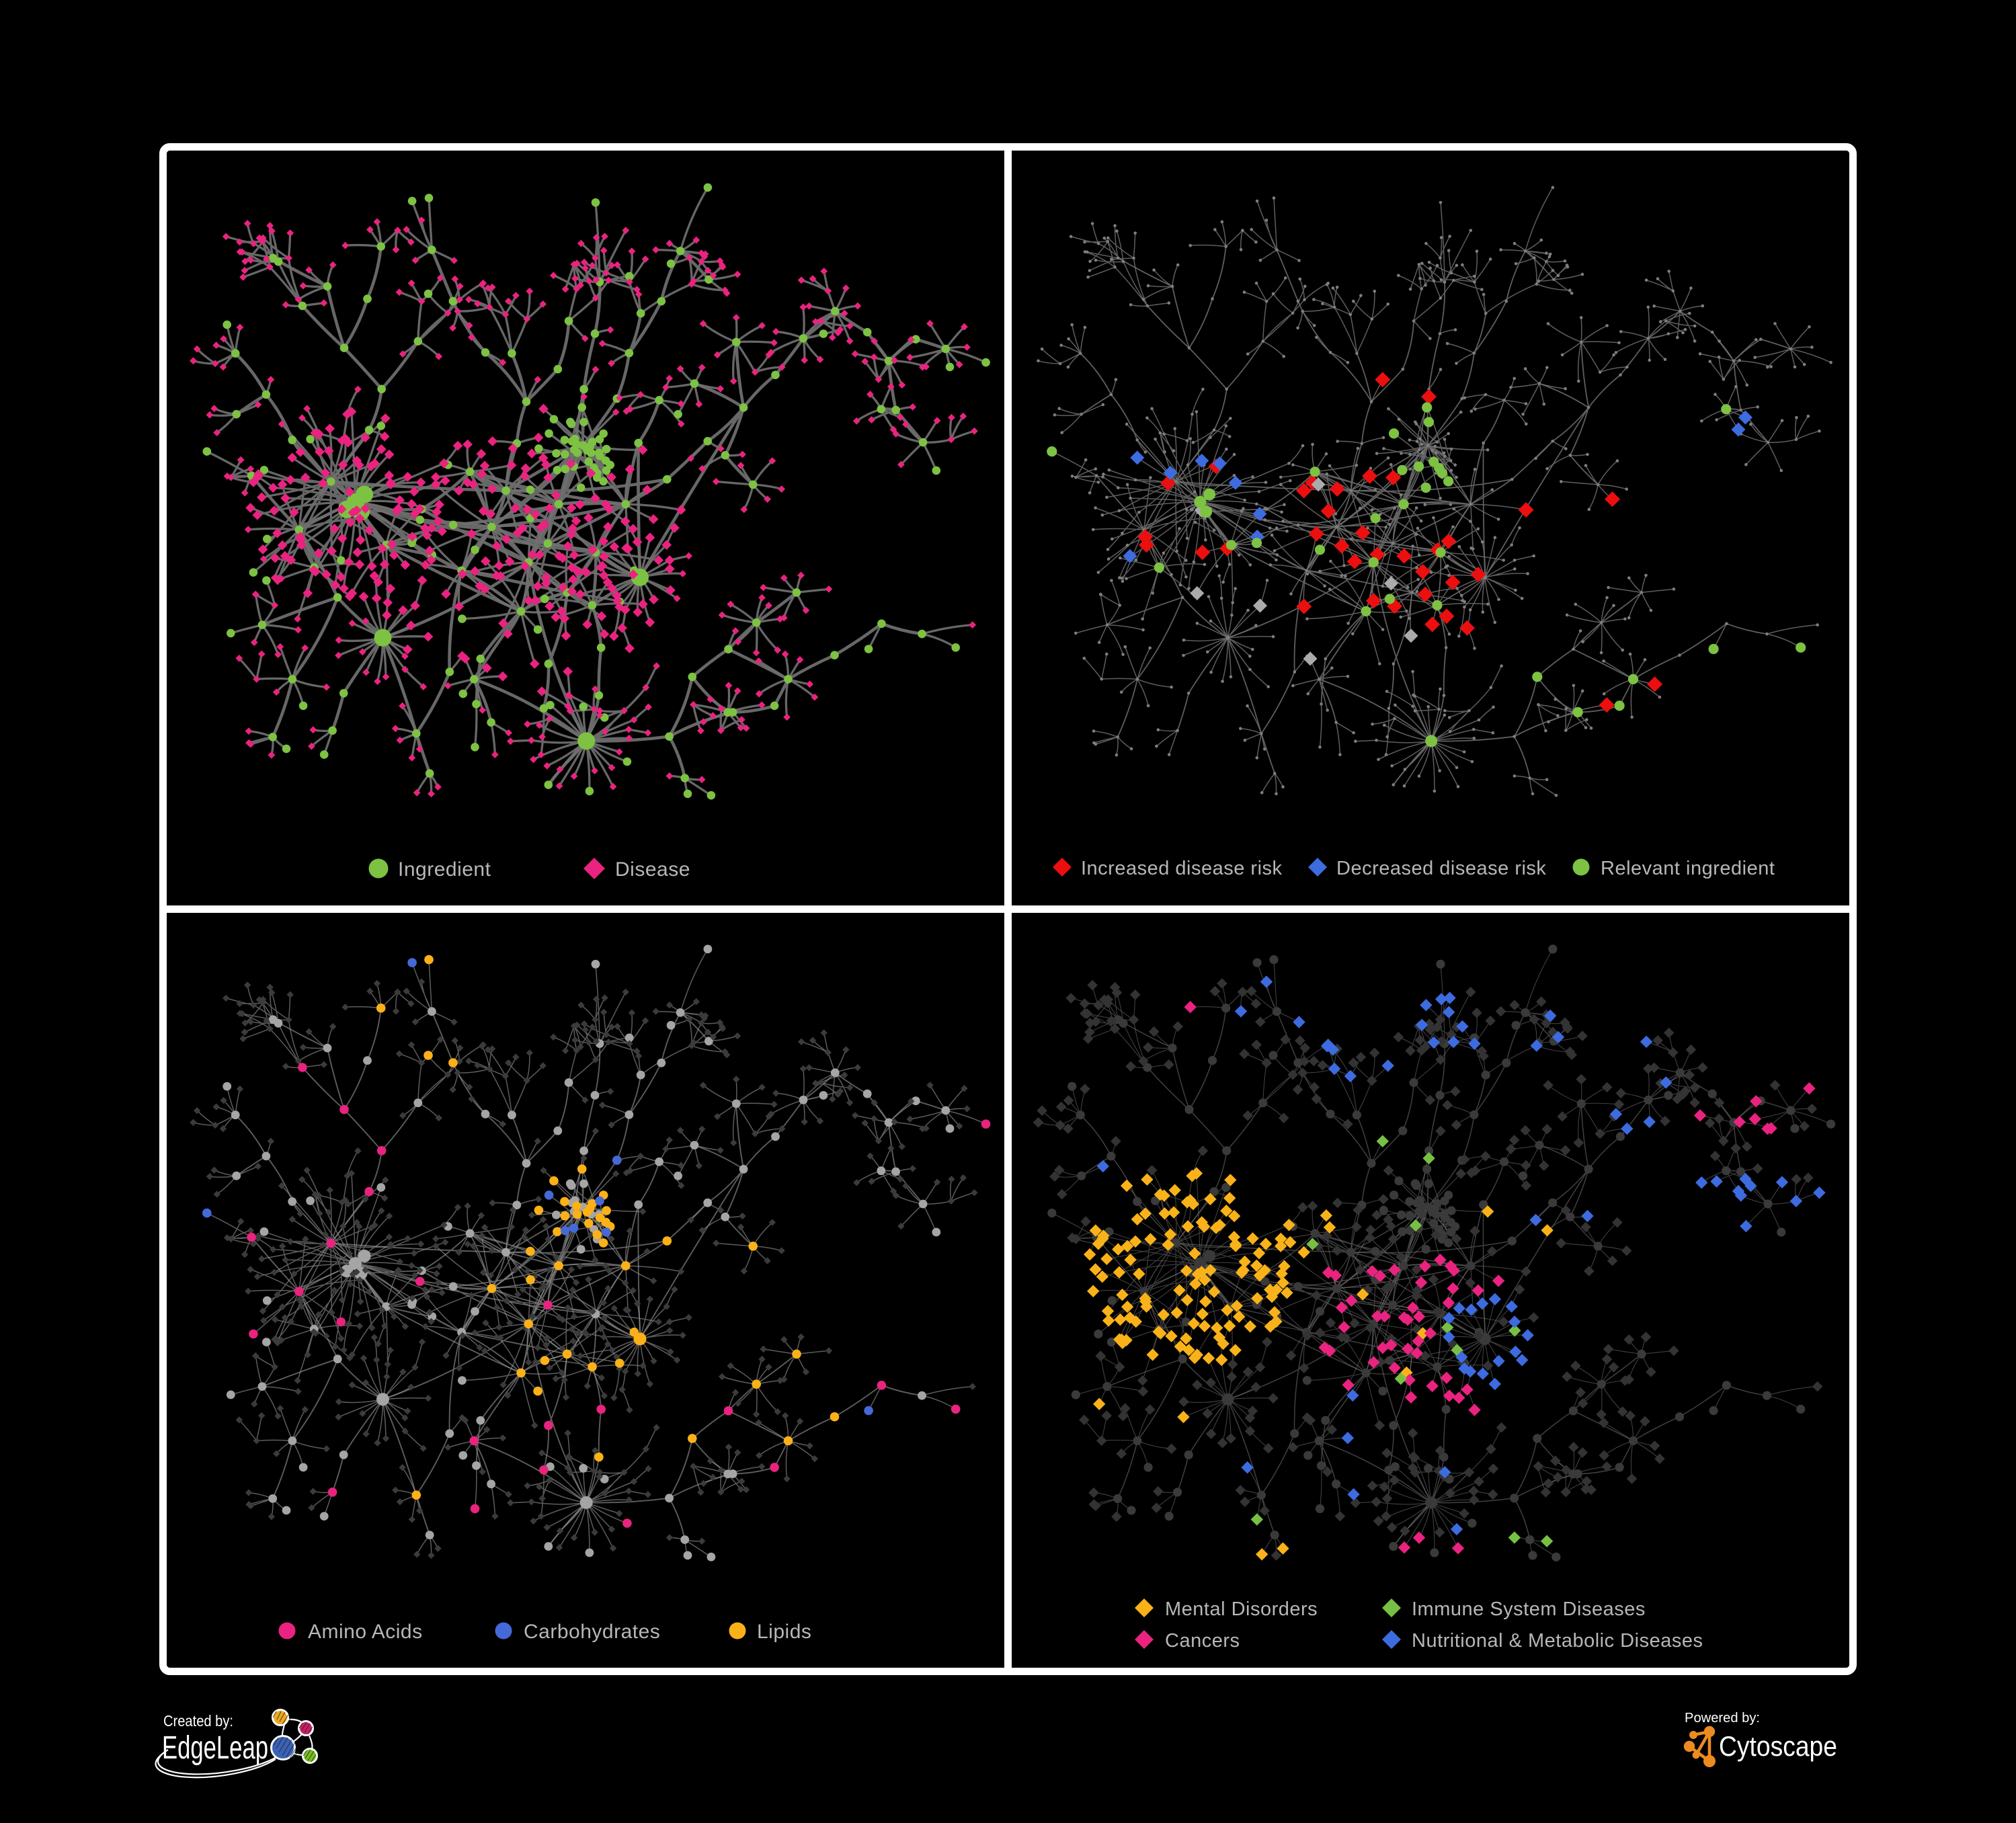  Describe the element at coordinates (652, 869) in the screenshot. I see `svg-text: Disease` at that location.